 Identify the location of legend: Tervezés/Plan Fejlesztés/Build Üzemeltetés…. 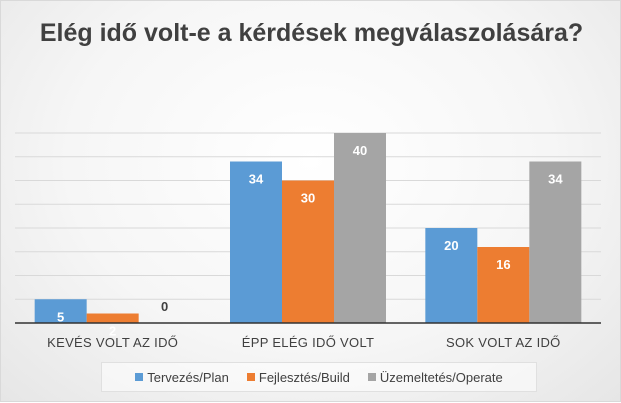
(319, 377).